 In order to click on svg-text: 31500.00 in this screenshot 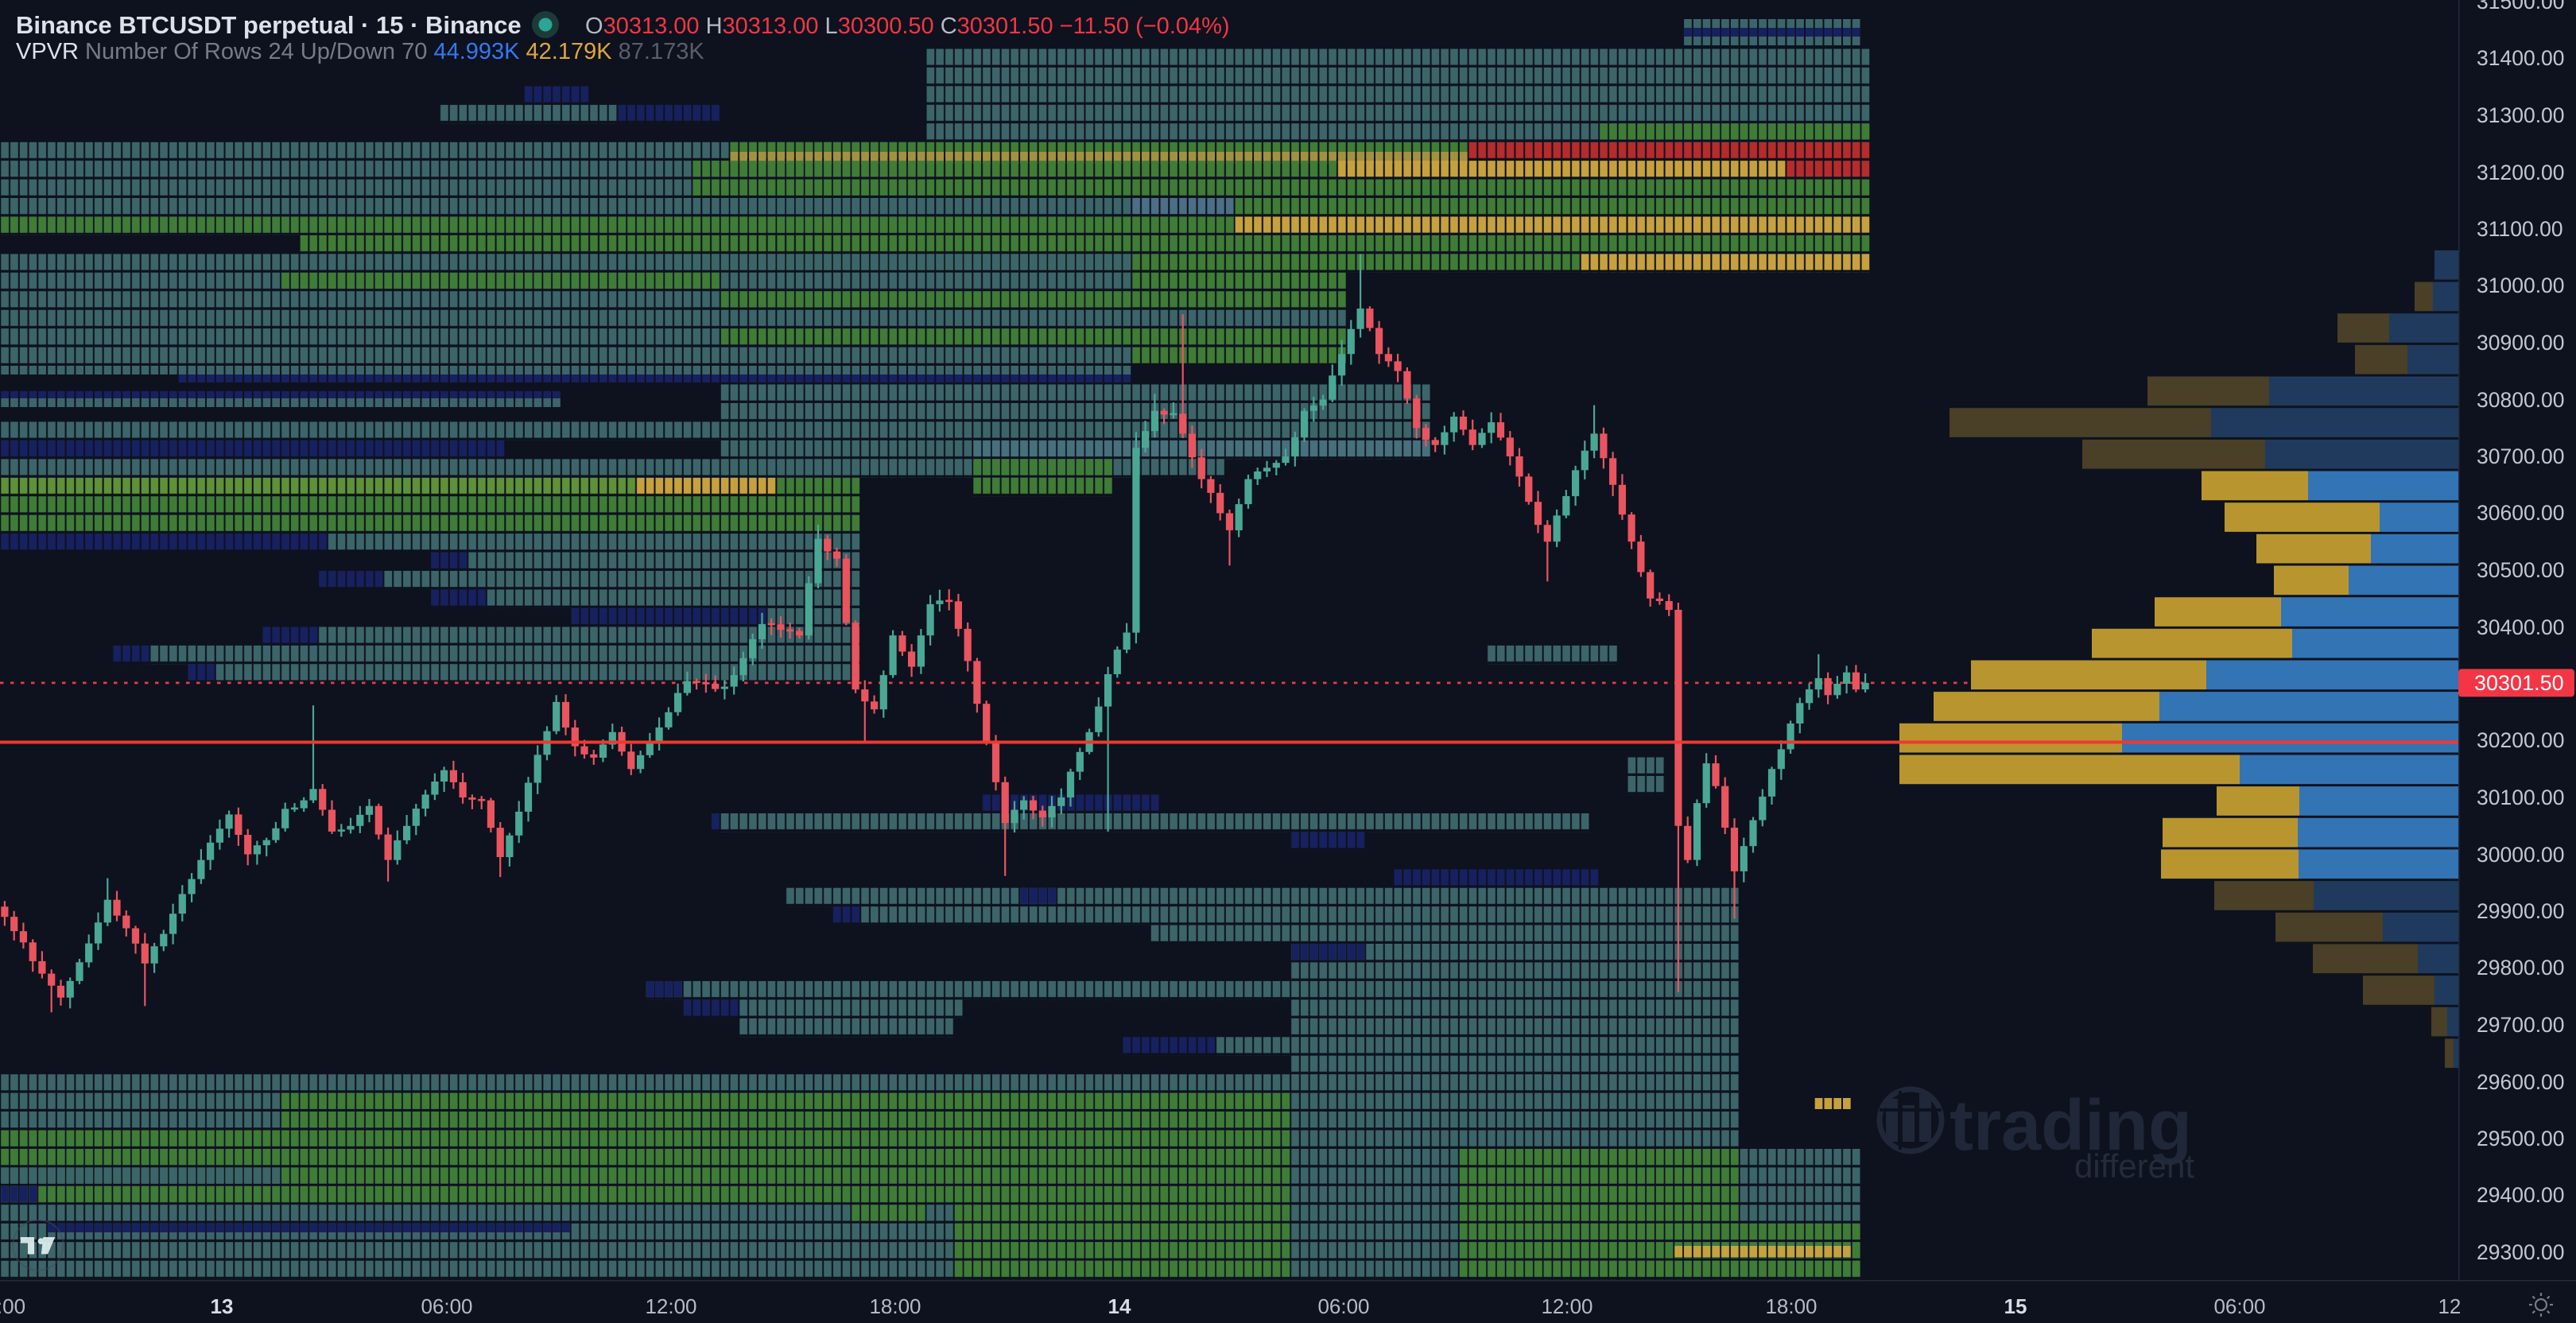, I will do `click(2521, 7)`.